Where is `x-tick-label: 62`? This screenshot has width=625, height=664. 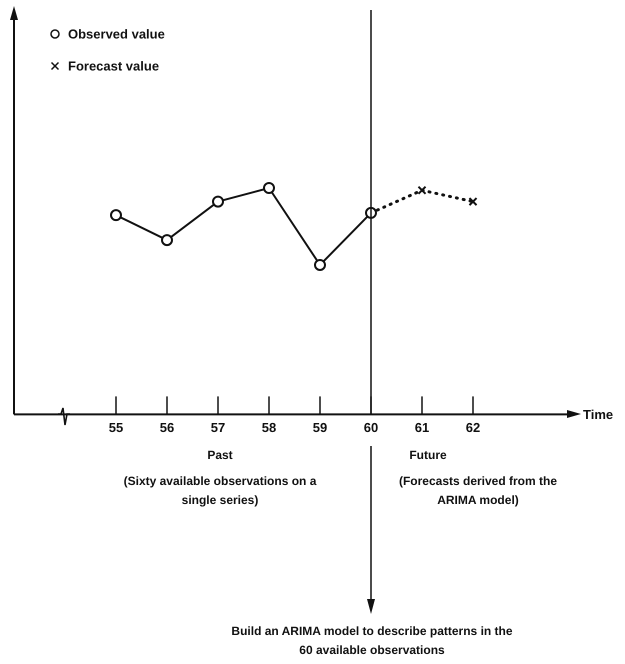
x-tick-label: 62 is located at coordinates (473, 427).